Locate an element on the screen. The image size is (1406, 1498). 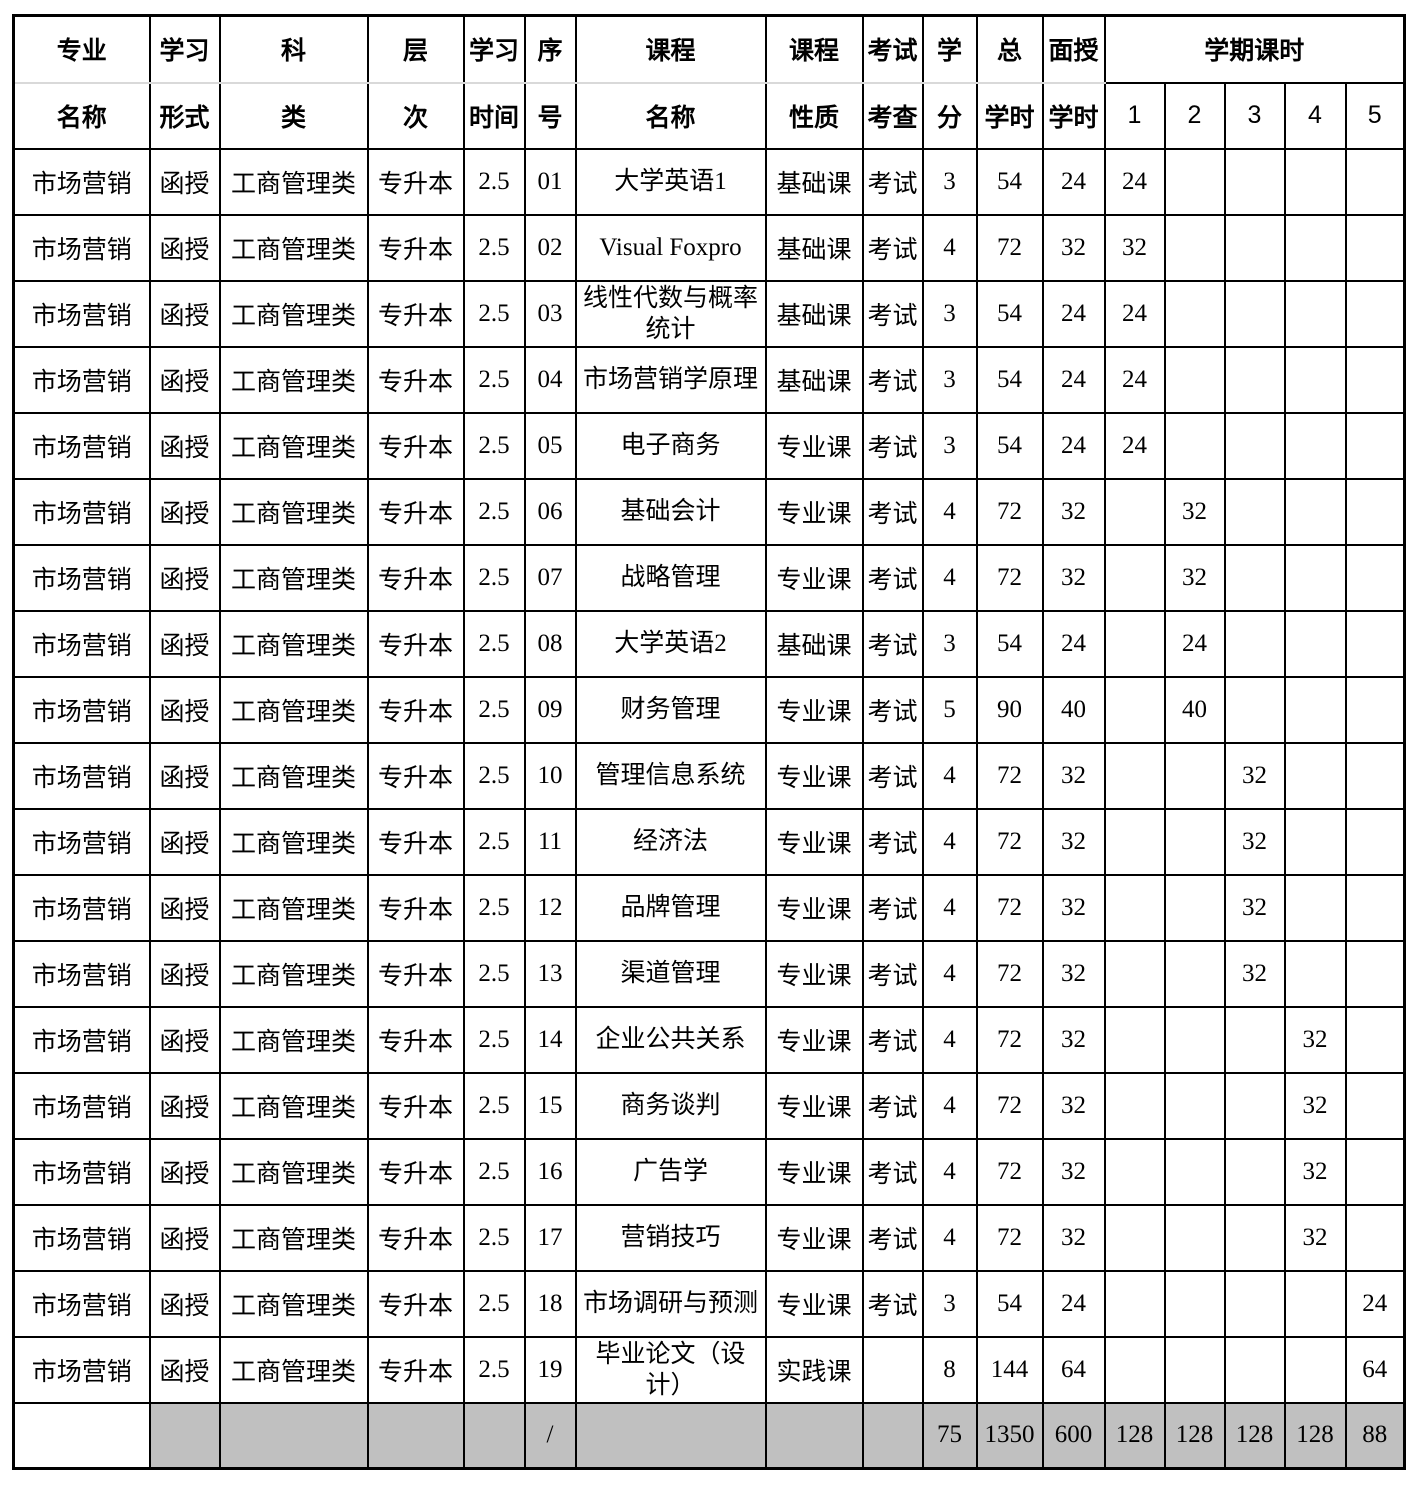
cell-course-number: 01 is located at coordinates (550, 181).